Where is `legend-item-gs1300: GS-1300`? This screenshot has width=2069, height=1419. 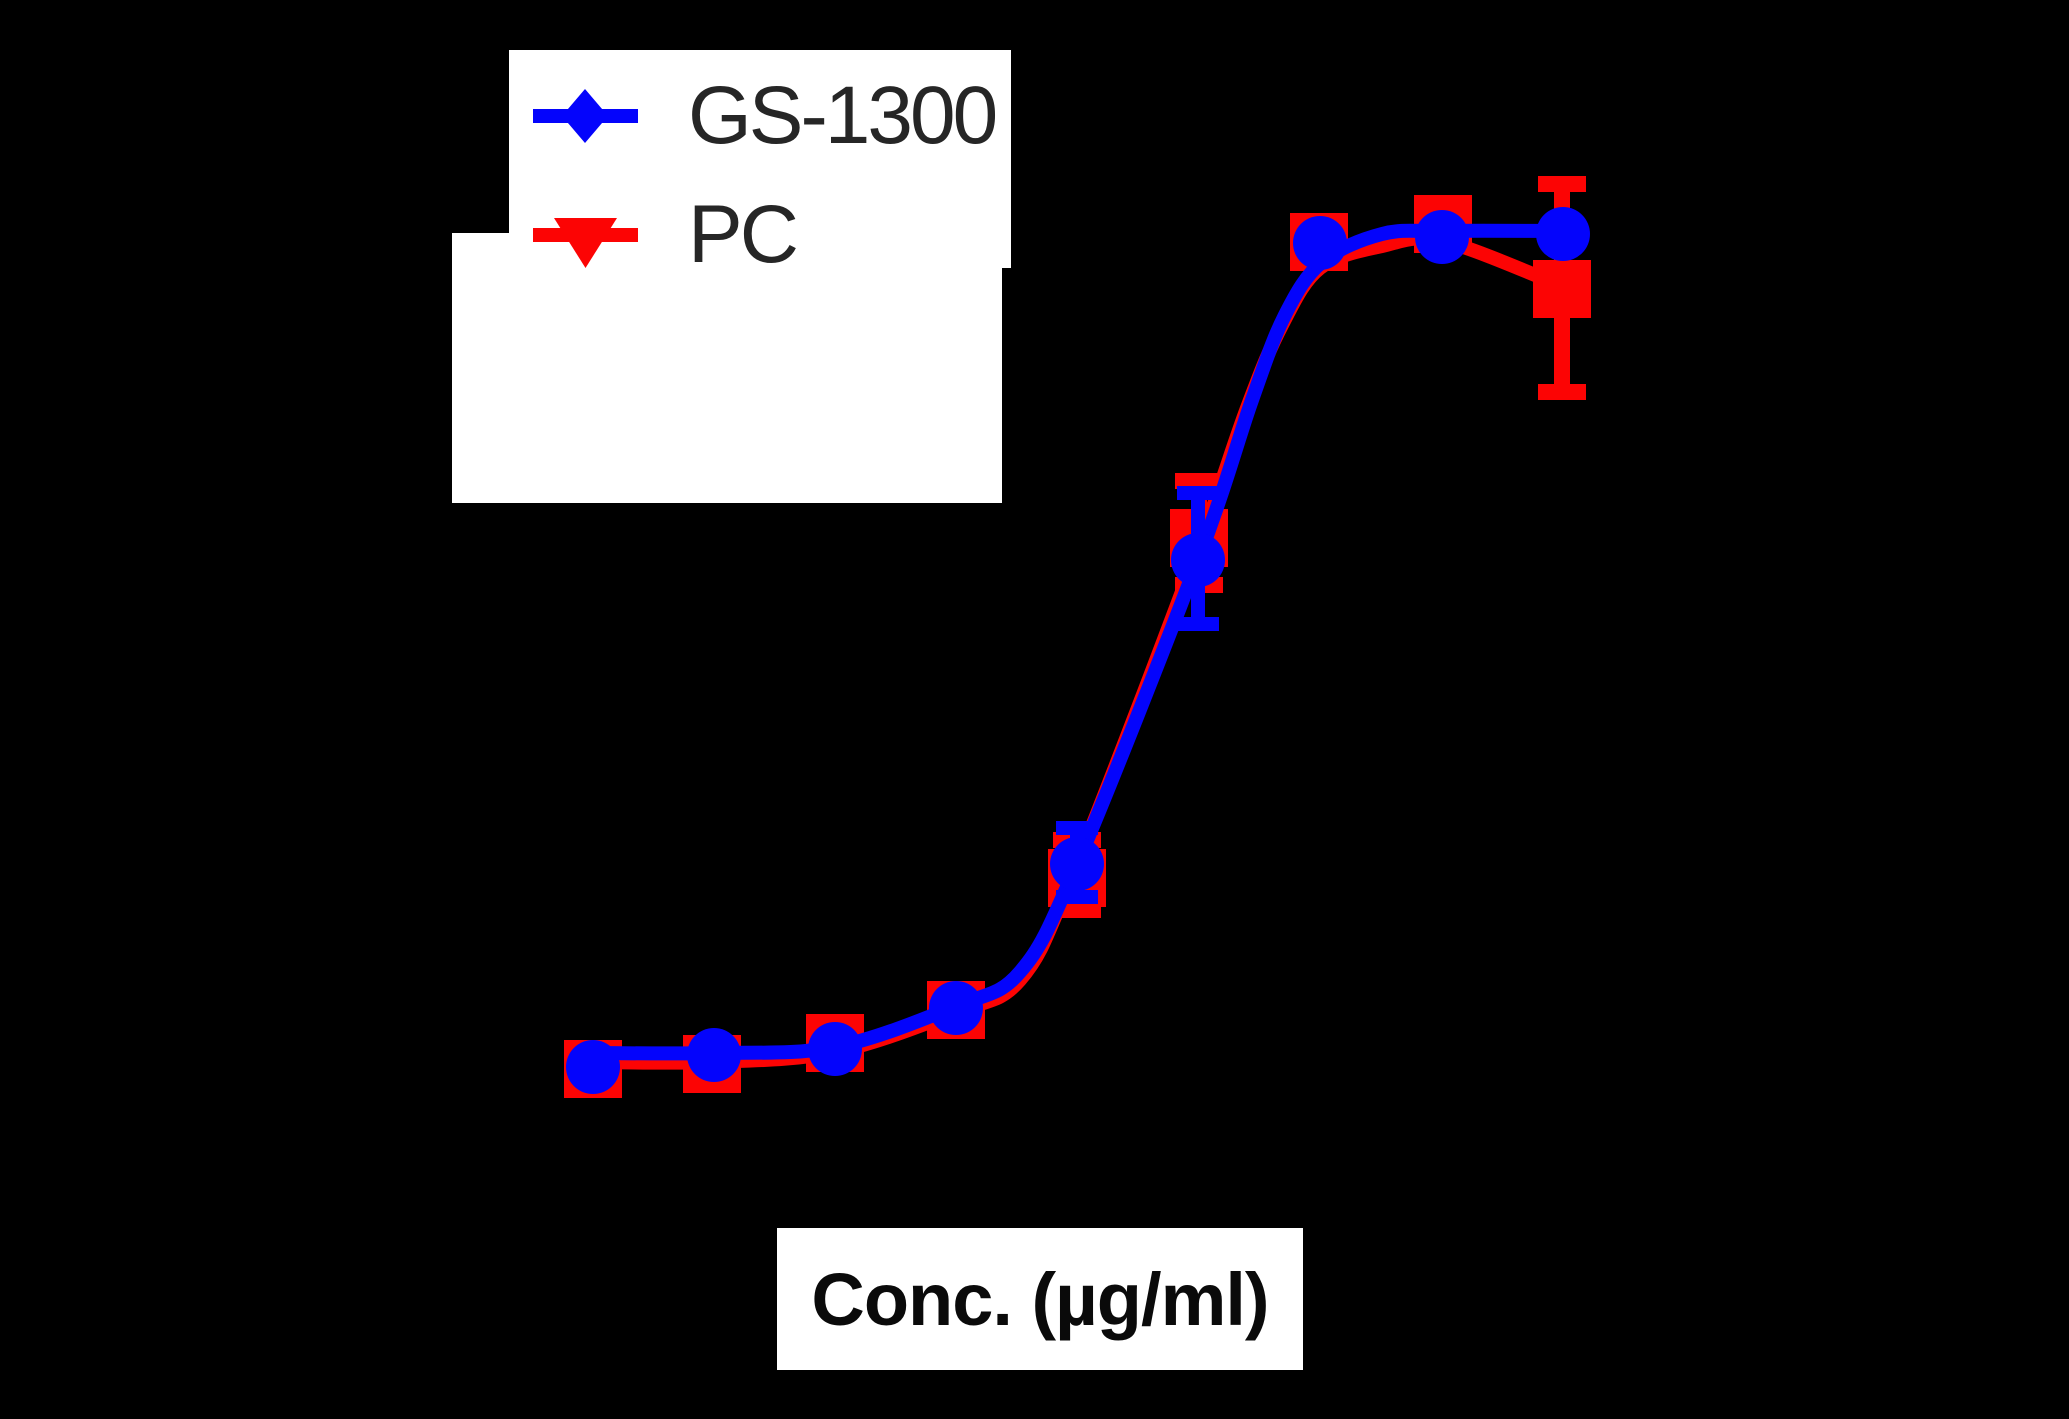
legend-item-gs1300: GS-1300 is located at coordinates (765, 116).